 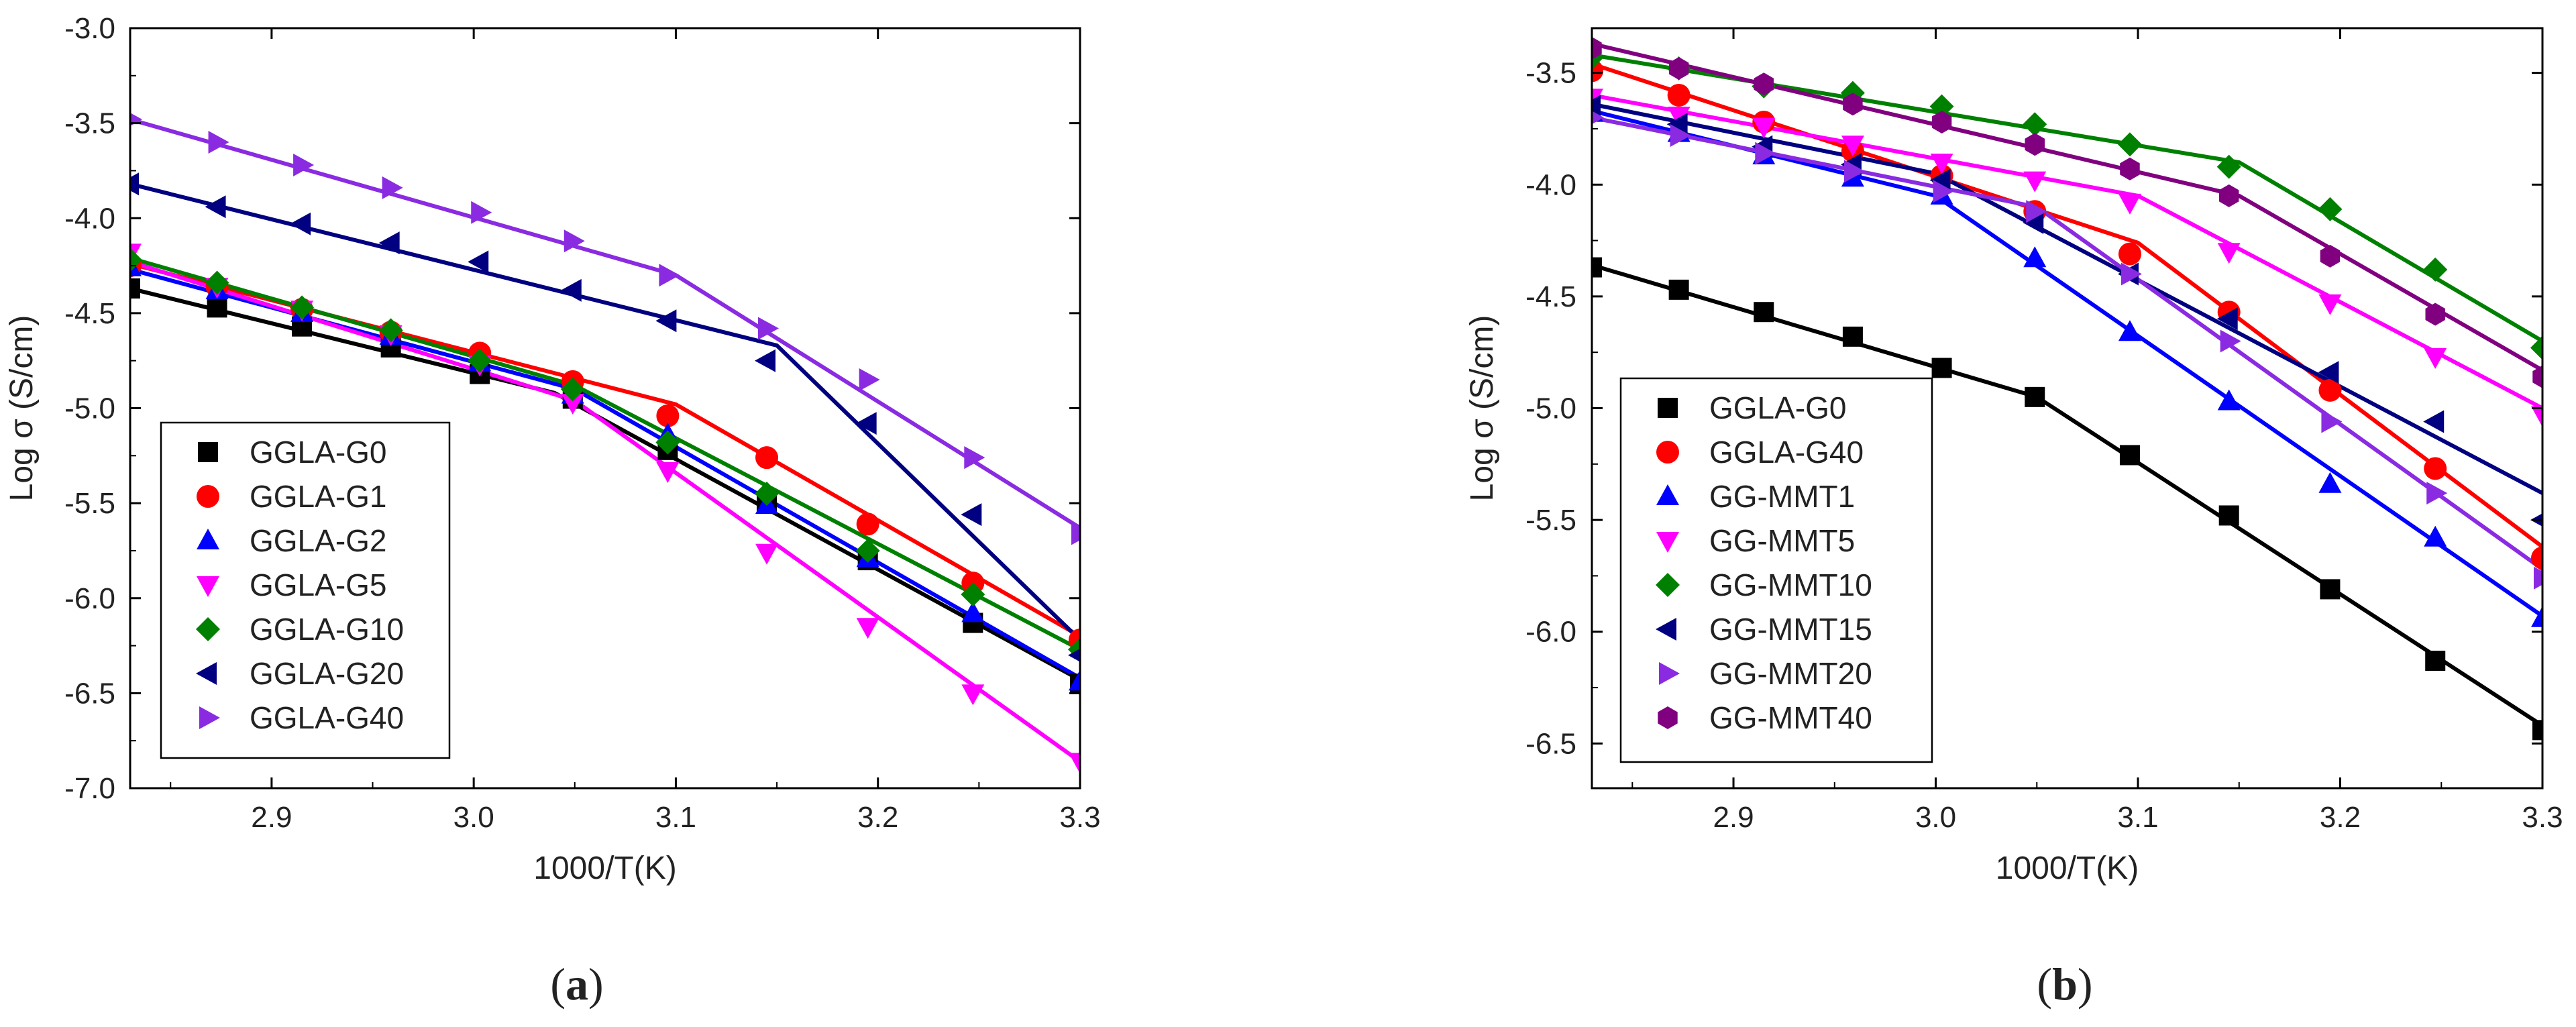 What do you see at coordinates (1790, 584) in the screenshot?
I see `legend-label-gg-mmt10: GG-MMT10` at bounding box center [1790, 584].